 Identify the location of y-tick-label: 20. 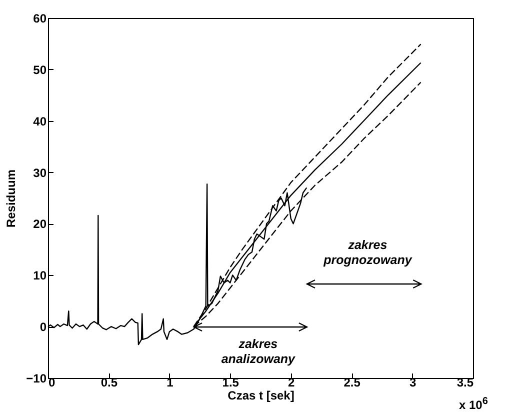
(40, 224).